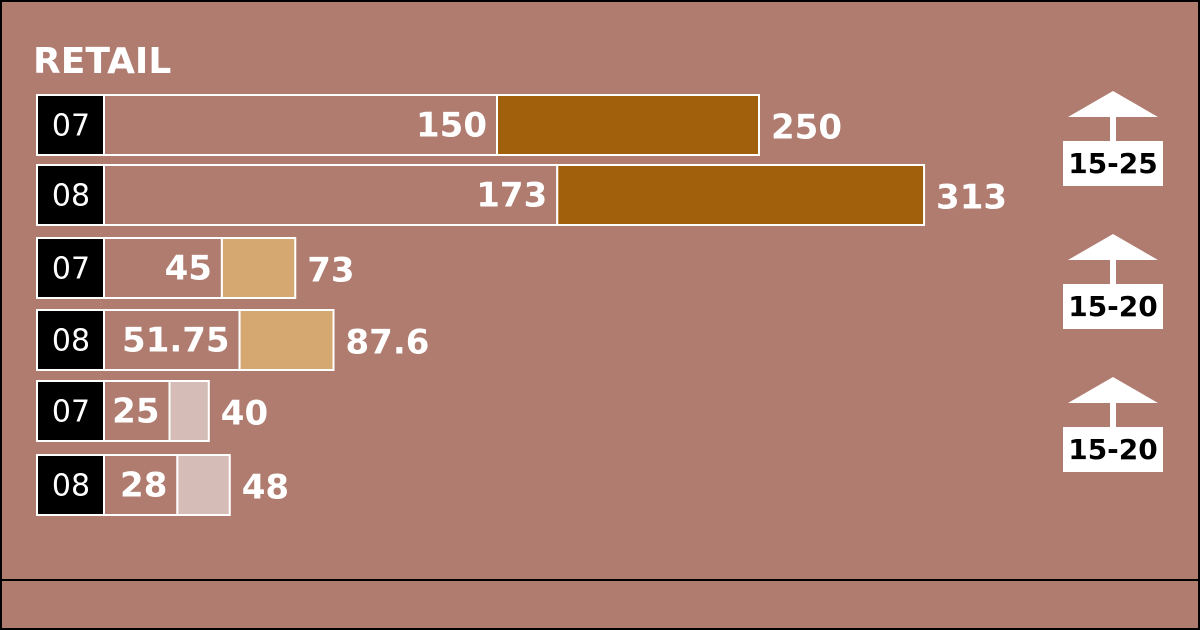 This screenshot has height=630, width=1200. I want to click on chart-title: RETAIL, so click(102, 61).